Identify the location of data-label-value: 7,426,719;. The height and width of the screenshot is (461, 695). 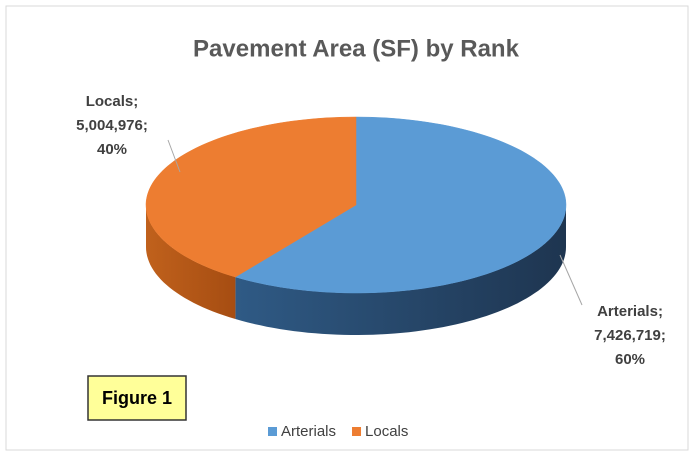
(630, 335).